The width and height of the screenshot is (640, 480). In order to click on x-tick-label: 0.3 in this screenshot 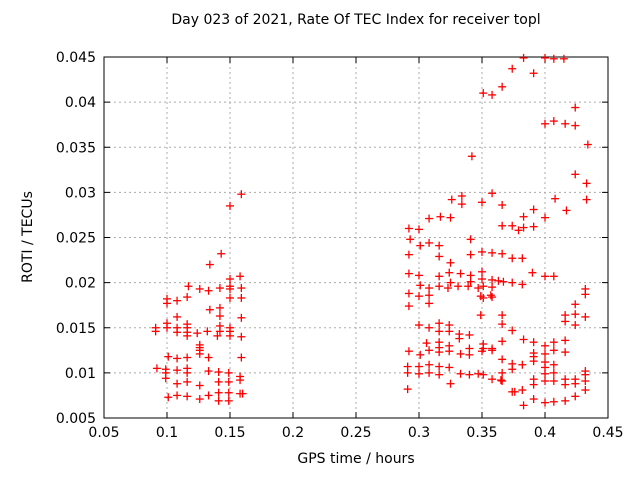, I will do `click(419, 433)`.